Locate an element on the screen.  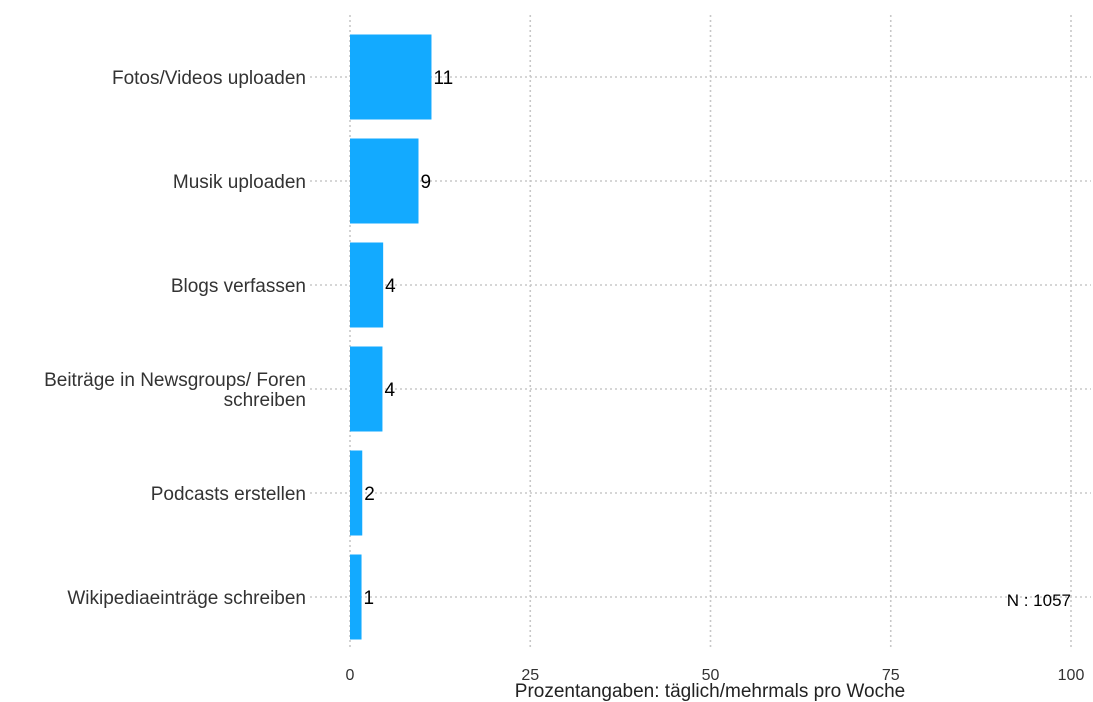
category-label: schreiben is located at coordinates (265, 400).